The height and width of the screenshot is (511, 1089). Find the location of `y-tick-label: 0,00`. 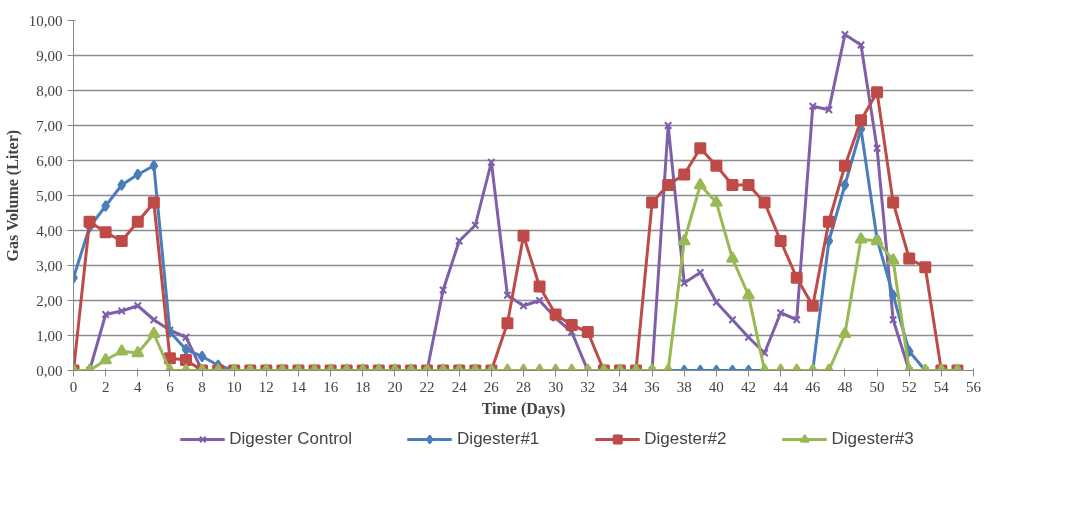

y-tick-label: 0,00 is located at coordinates (49, 370).